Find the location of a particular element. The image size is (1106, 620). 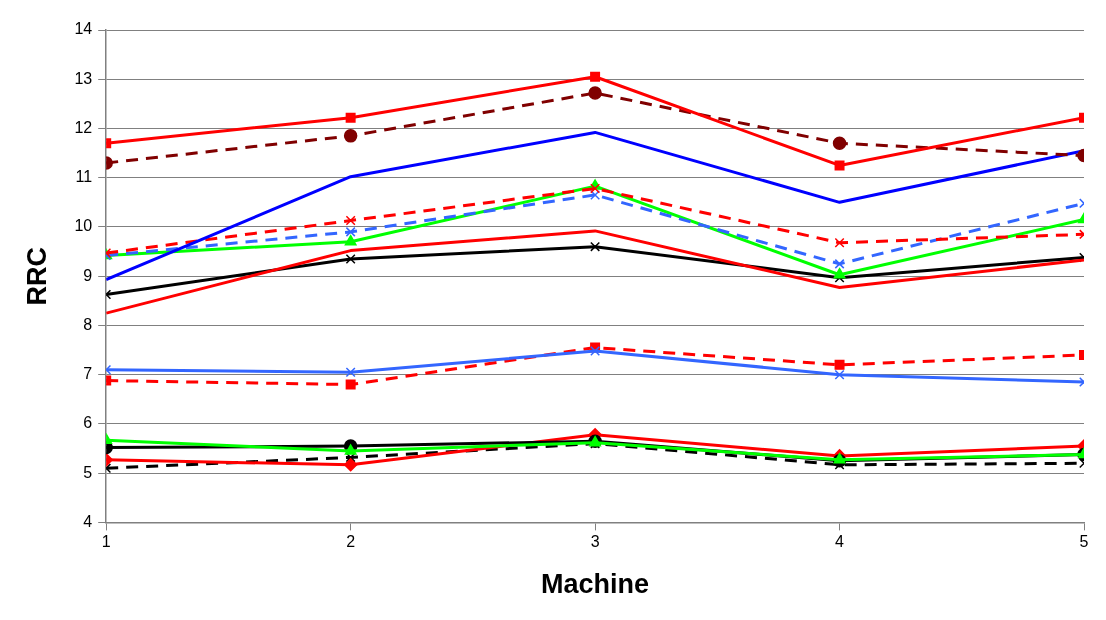

y-tick-label: 5 is located at coordinates (88, 472).